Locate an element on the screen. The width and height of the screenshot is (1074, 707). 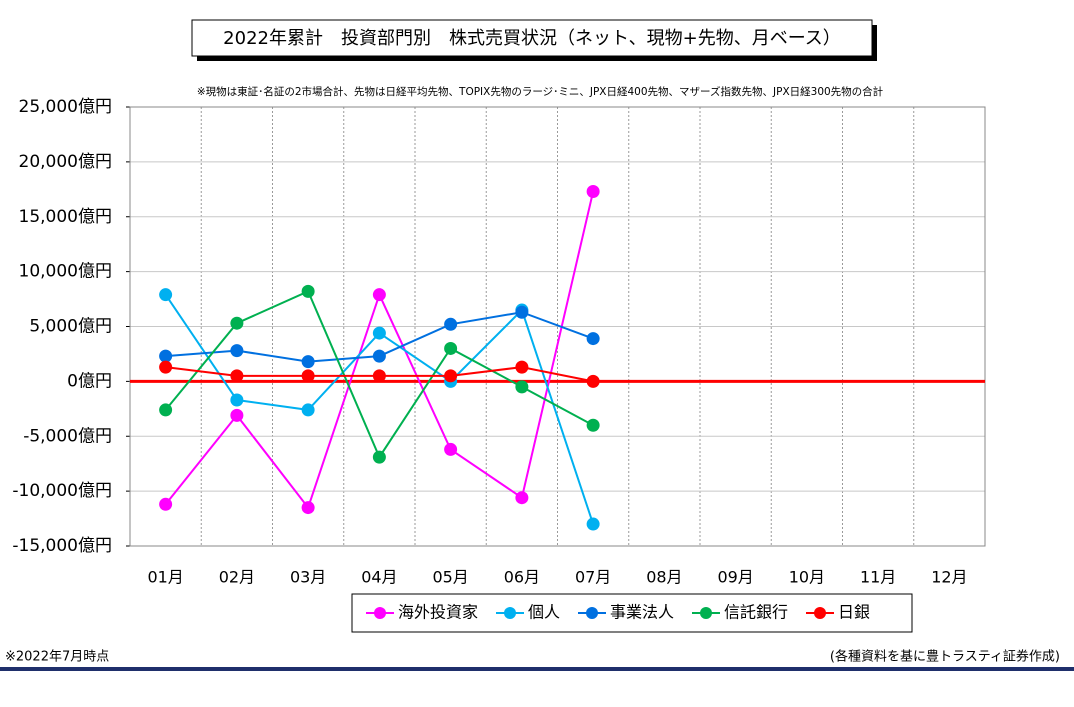
x-tick-label: 05月 is located at coordinates (450, 577).